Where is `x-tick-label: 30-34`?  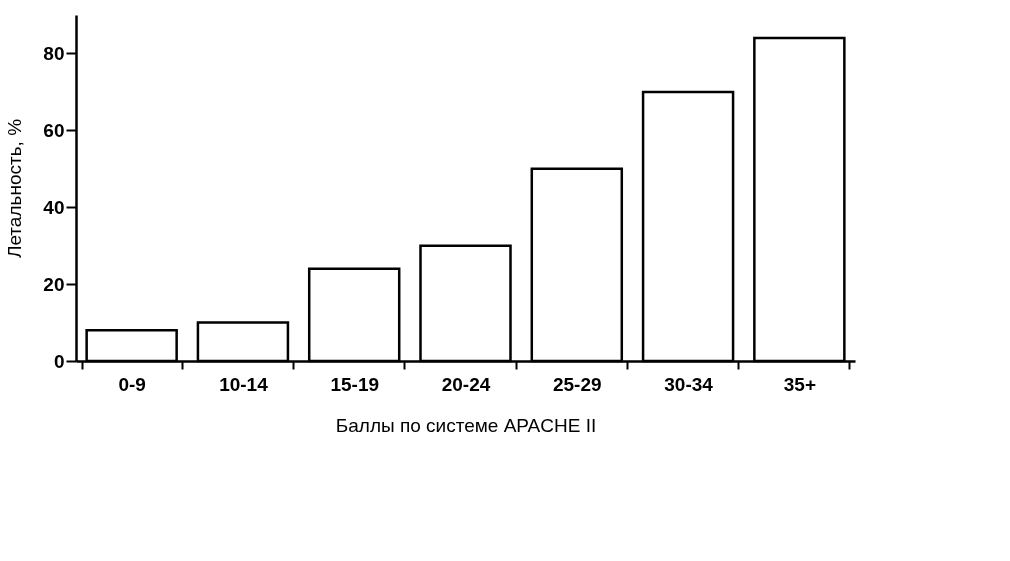 x-tick-label: 30-34 is located at coordinates (689, 384).